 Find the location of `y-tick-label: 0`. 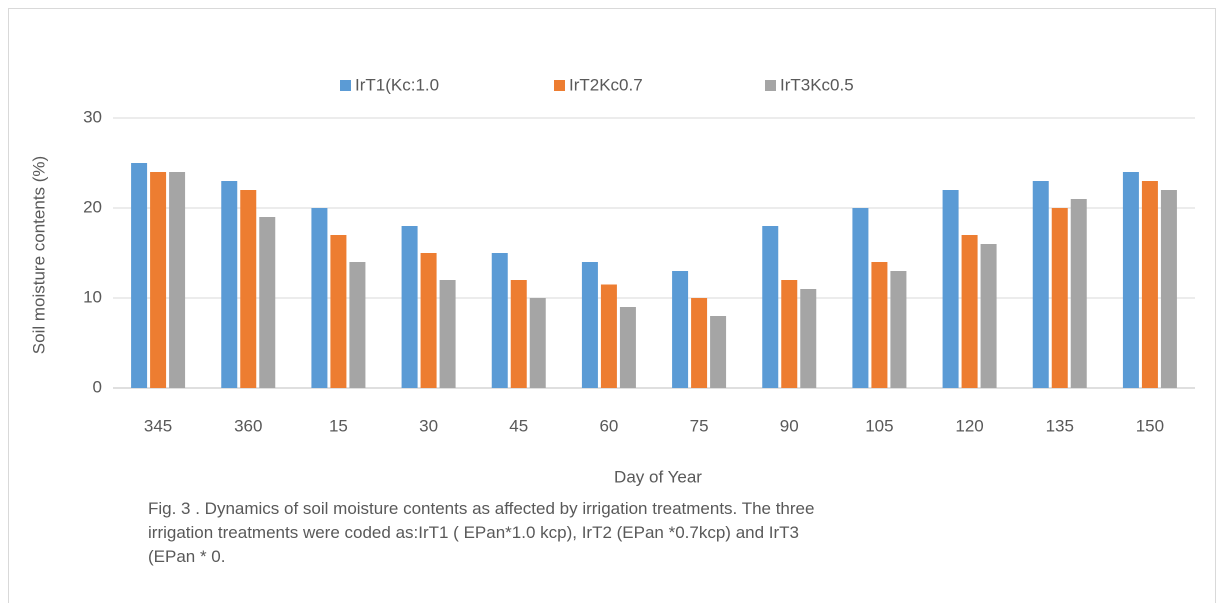

y-tick-label: 0 is located at coordinates (97, 386).